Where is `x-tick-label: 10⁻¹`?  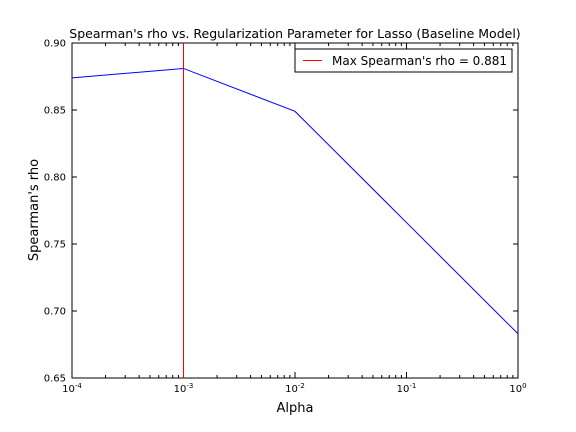 x-tick-label: 10⁻¹ is located at coordinates (407, 388).